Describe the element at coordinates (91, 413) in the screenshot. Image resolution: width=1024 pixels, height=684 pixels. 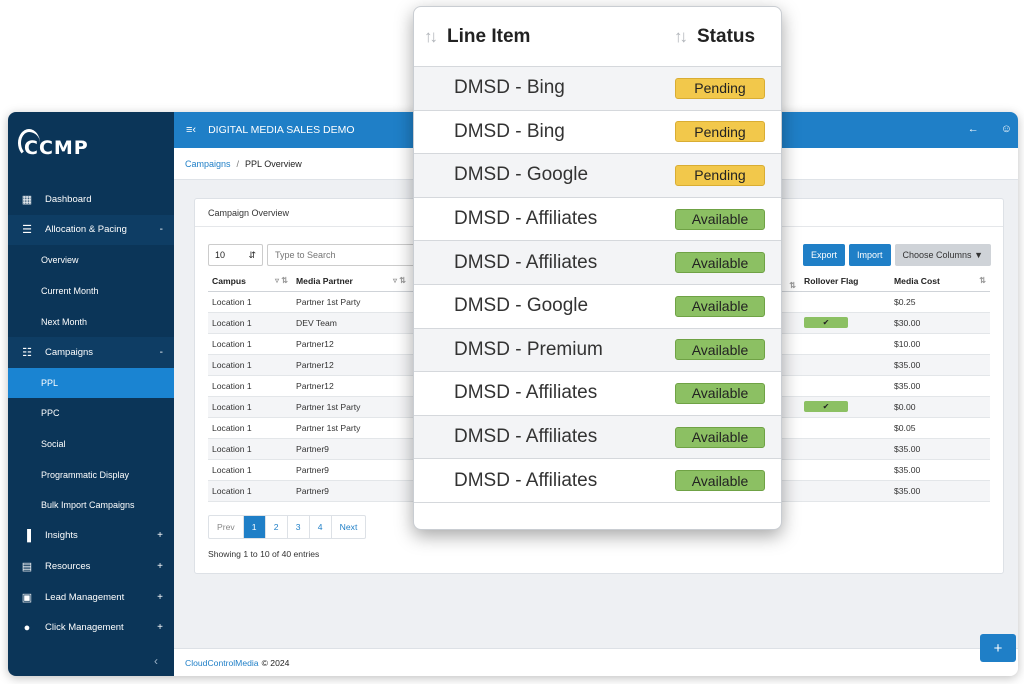
I see `sidebar-item-ppc: PPC` at that location.